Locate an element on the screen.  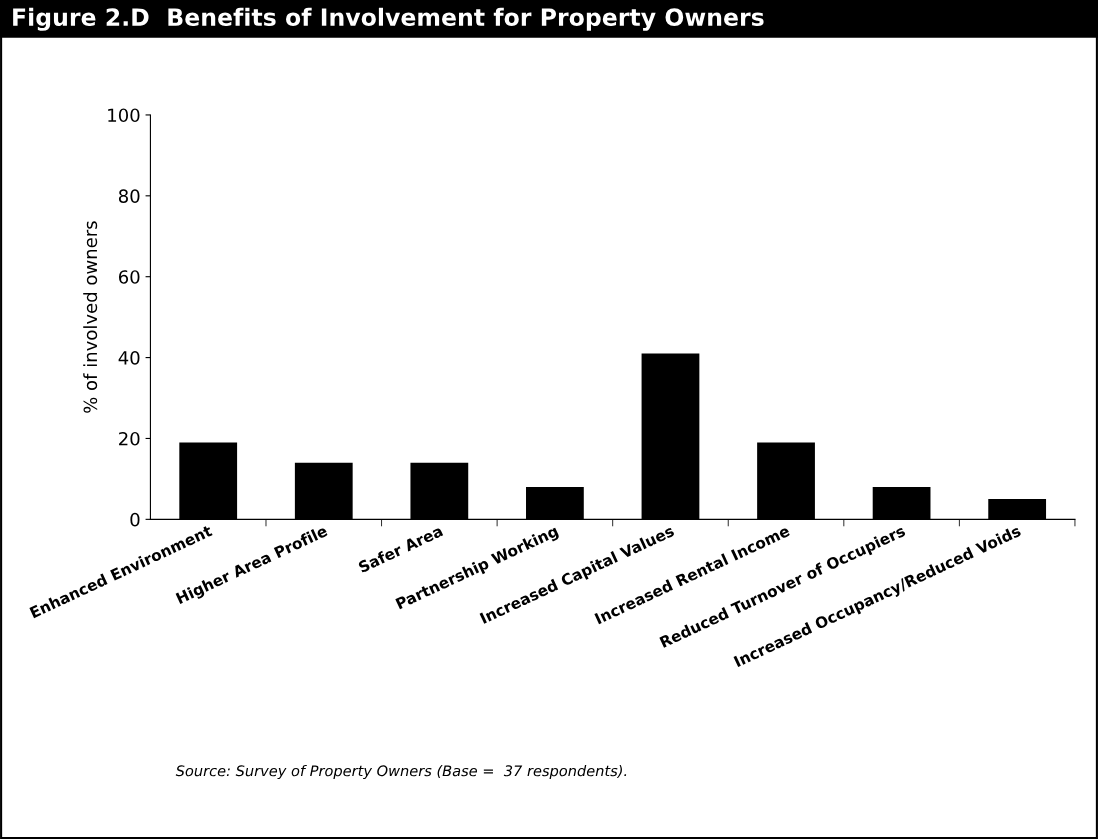
y-tick-label: 60 is located at coordinates (129, 277).